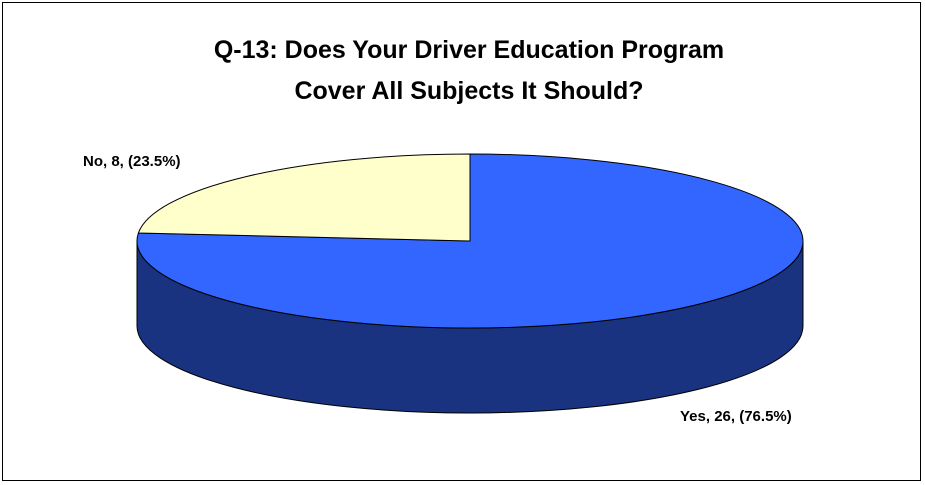  I want to click on chart-title-line-2: Cover All Subjects It Should?, so click(468, 91).